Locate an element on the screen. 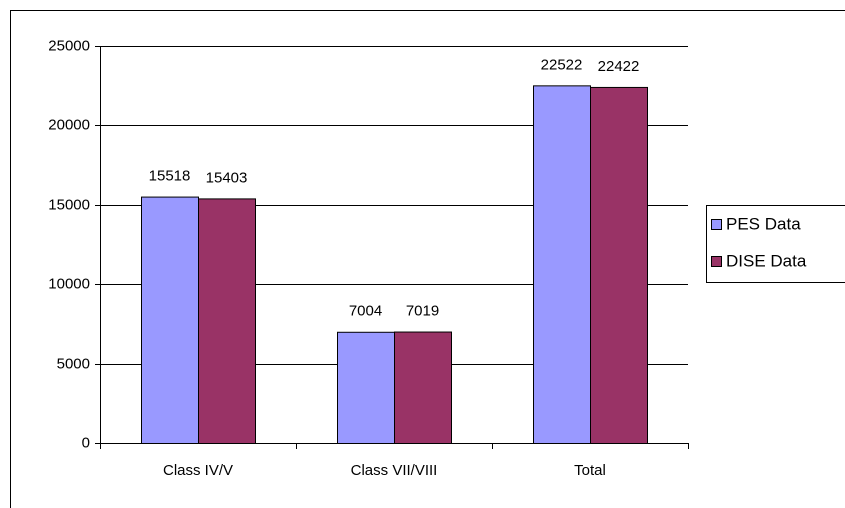 This screenshot has width=845, height=508. x-tick-label: Class IV/V is located at coordinates (198, 470).